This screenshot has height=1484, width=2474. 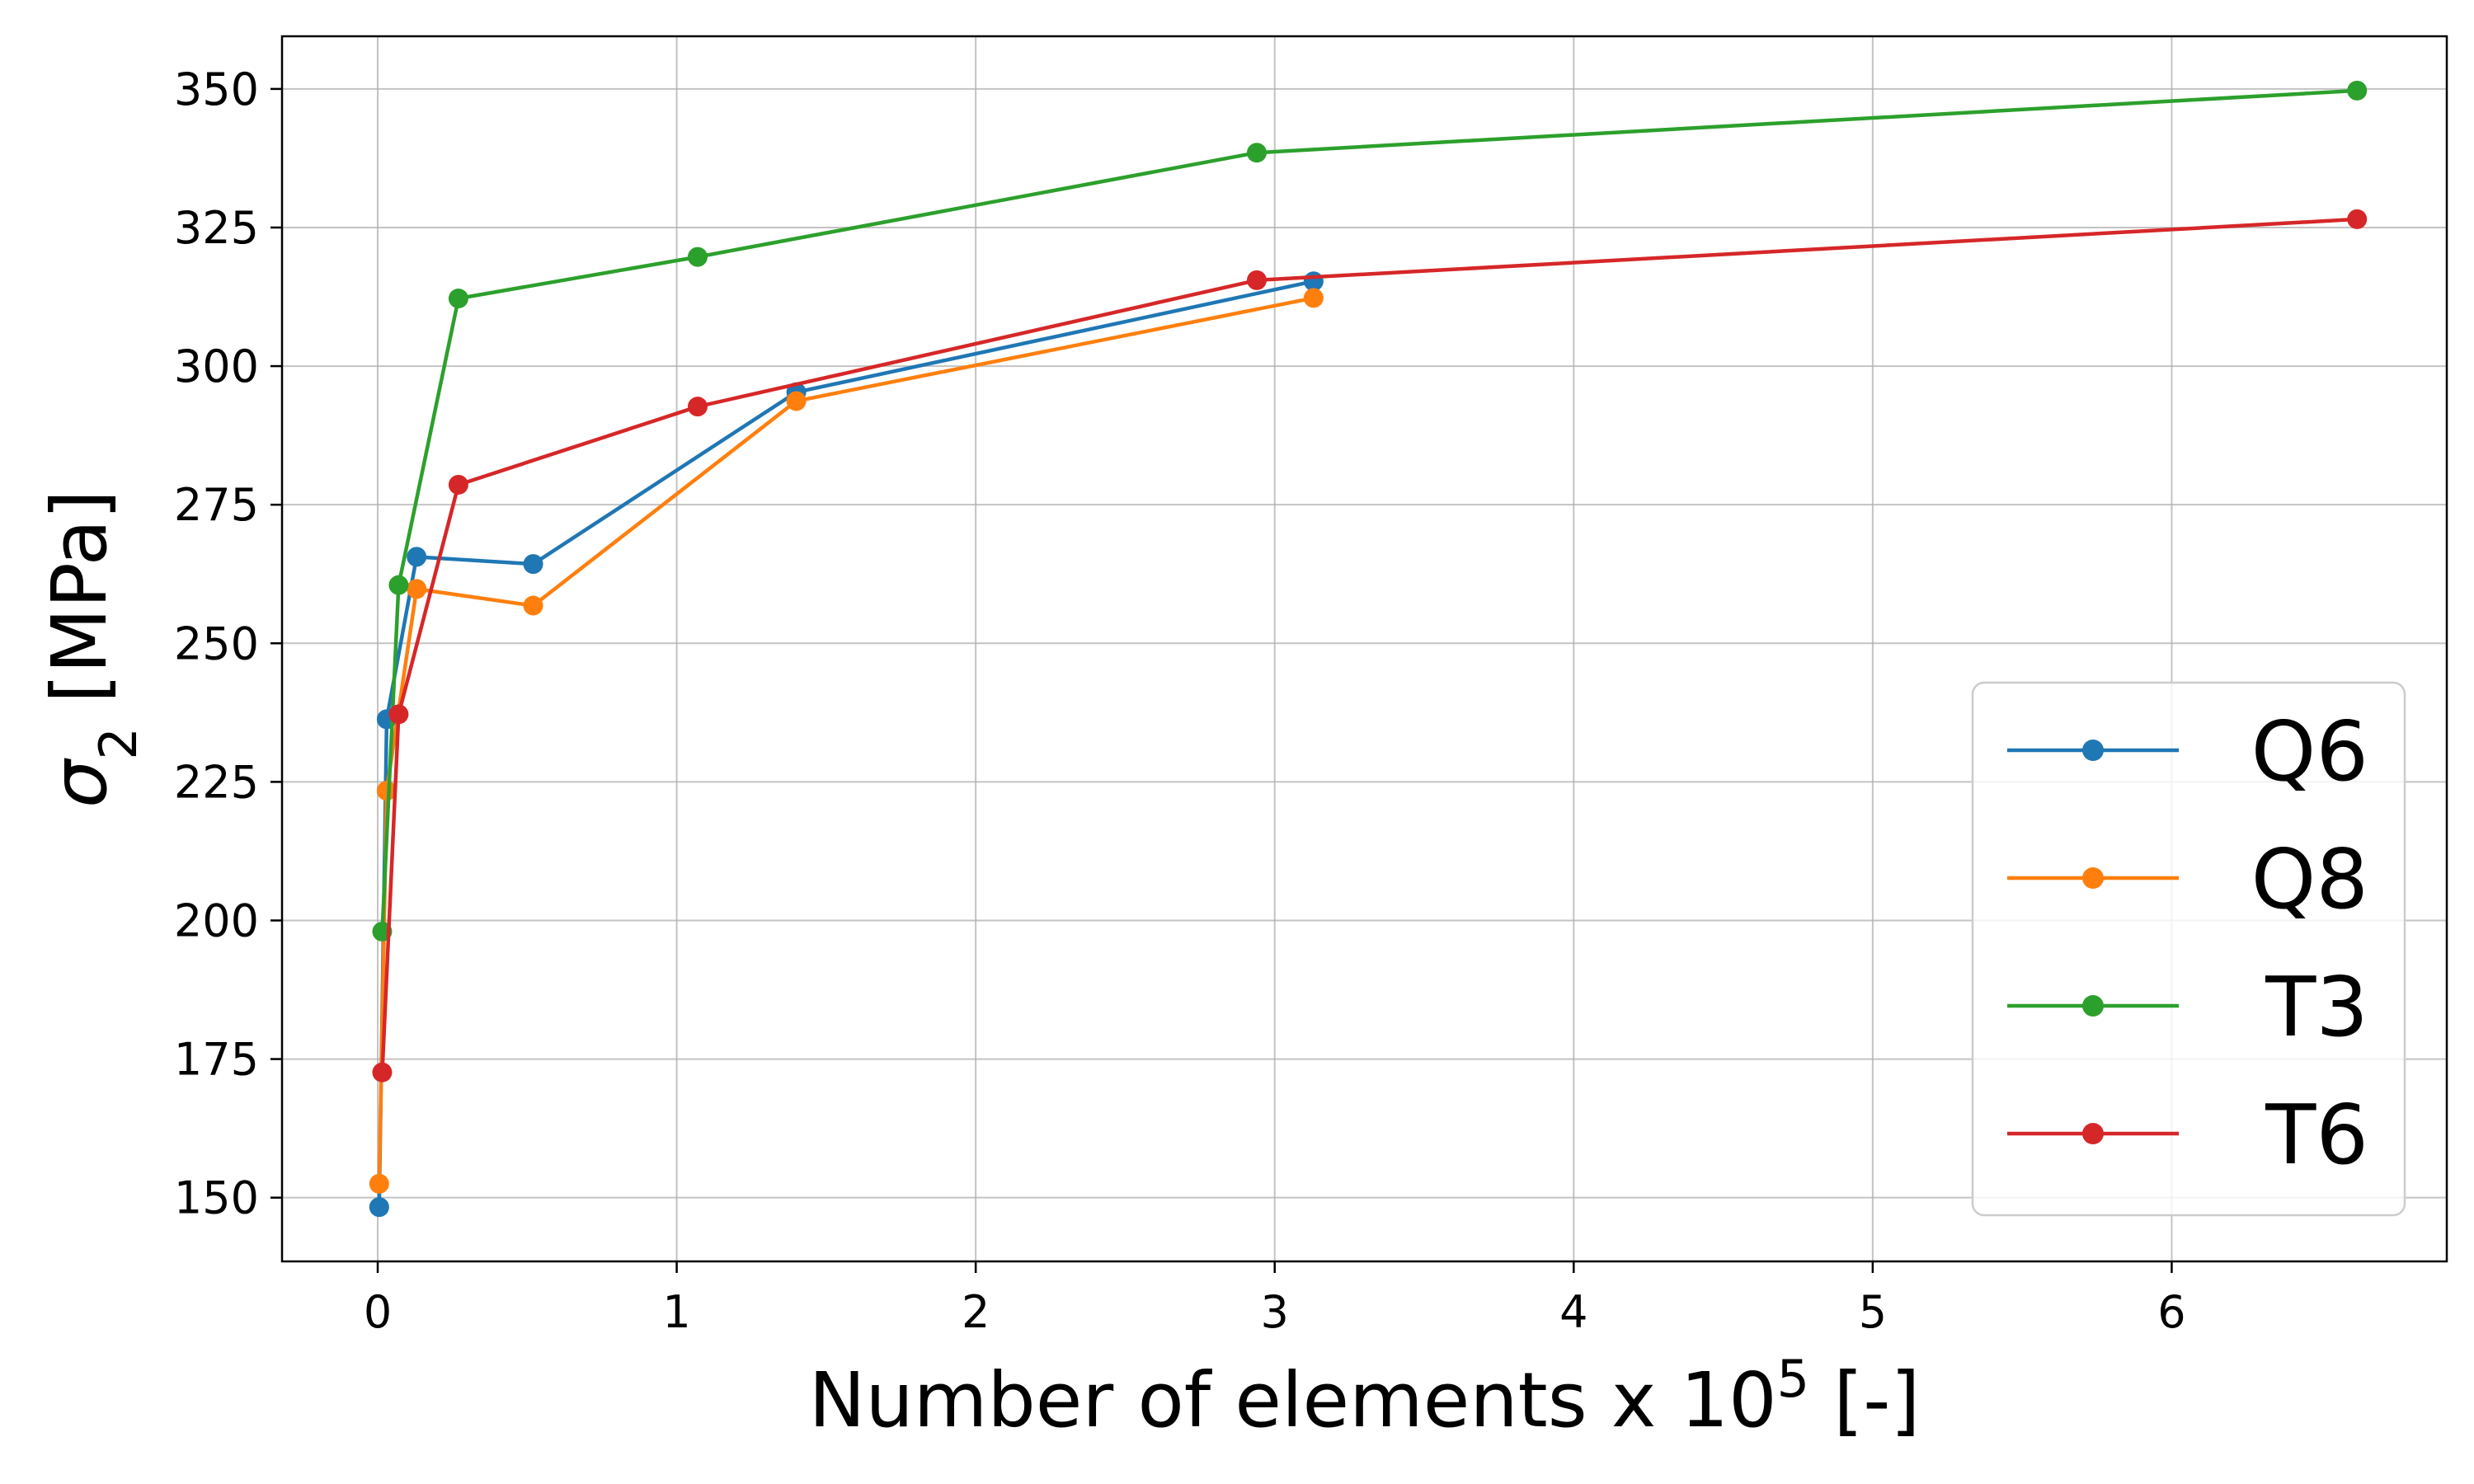 What do you see at coordinates (2187, 1135) in the screenshot?
I see `legend-item-t6: T6` at bounding box center [2187, 1135].